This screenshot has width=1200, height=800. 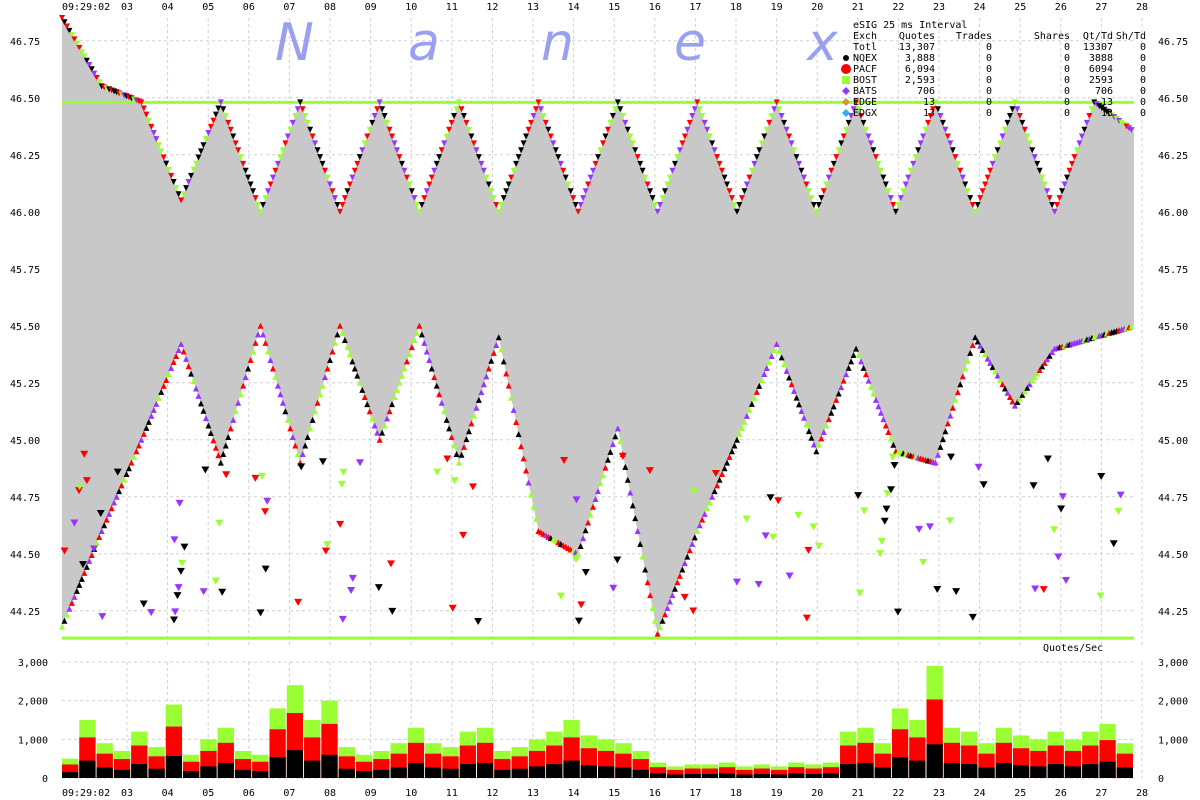 What do you see at coordinates (289, 793) in the screenshot?
I see `time-tick-bottom: 07` at bounding box center [289, 793].